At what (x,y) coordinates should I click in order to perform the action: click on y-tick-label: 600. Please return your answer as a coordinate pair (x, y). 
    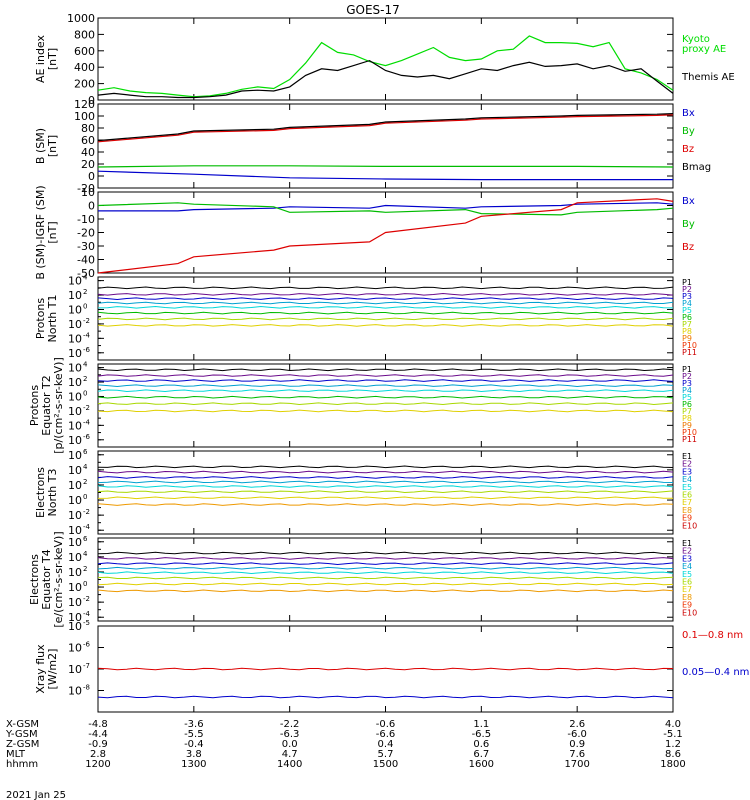
    Looking at the image, I should click on (84, 51).